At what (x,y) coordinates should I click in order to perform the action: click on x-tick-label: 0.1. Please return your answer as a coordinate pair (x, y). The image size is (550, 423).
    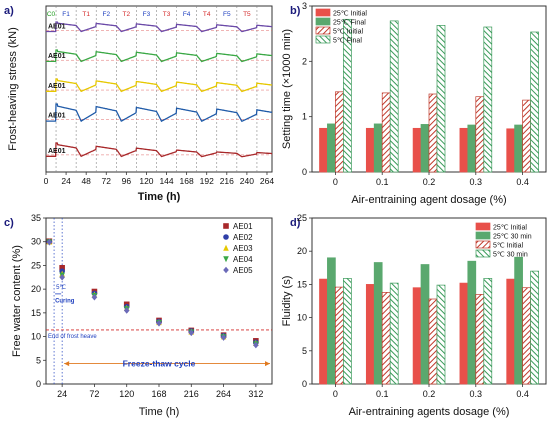
    Looking at the image, I should click on (382, 394).